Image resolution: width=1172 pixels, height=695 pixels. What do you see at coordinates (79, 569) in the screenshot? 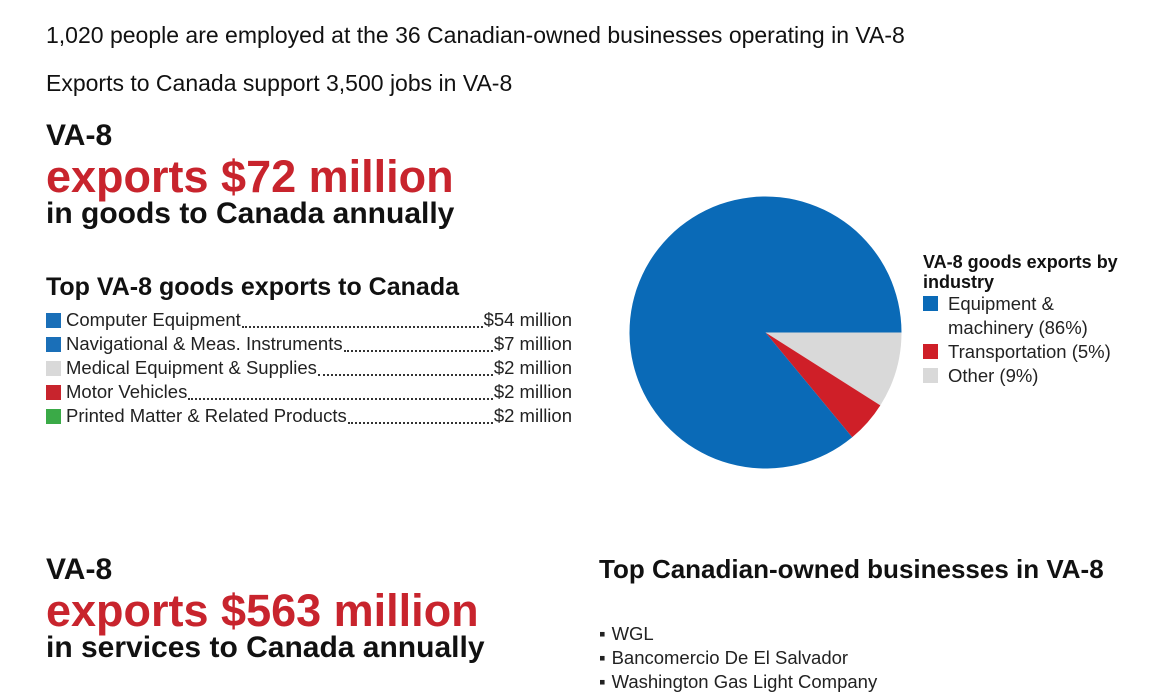
I see `services-region-label: VA-8` at bounding box center [79, 569].